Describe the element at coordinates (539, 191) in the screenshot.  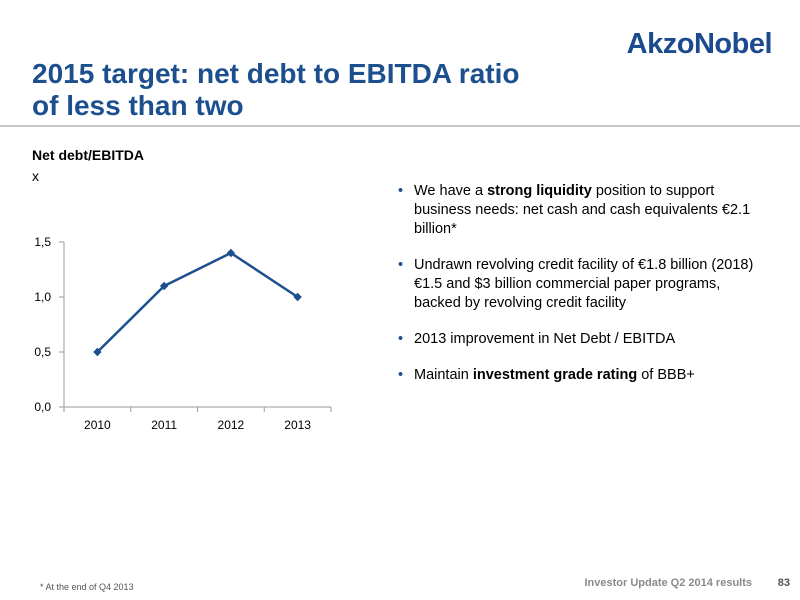
I see `bullet-emphasis: strong liquidity` at that location.